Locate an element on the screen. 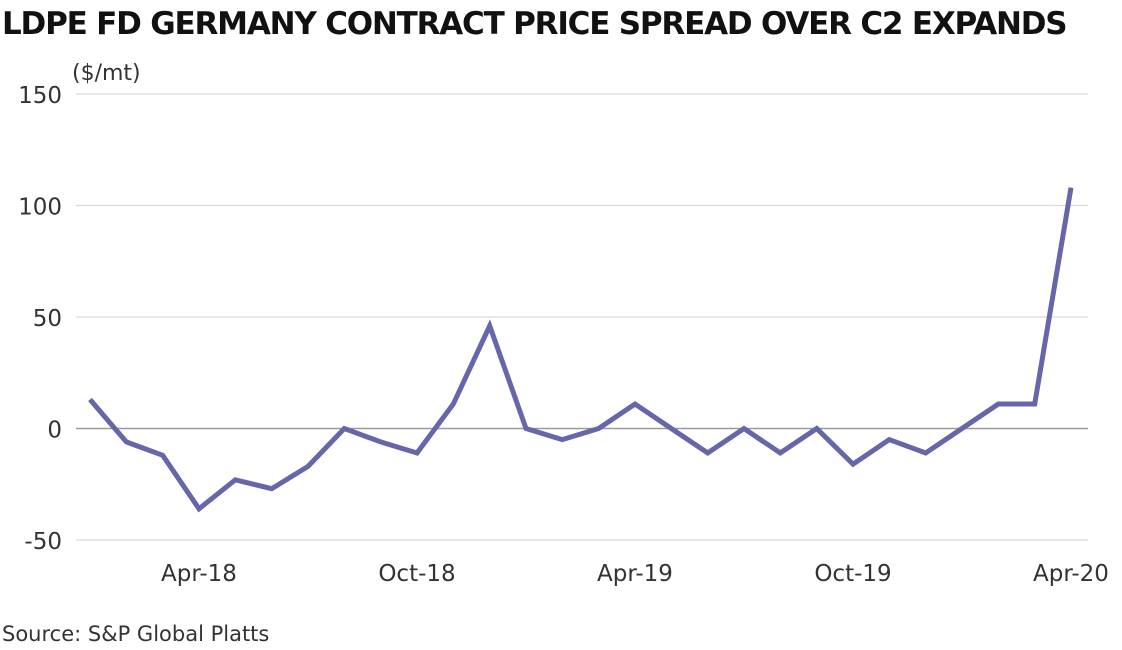 This screenshot has height=650, width=1122. x-tick-label: Apr-18 is located at coordinates (199, 574).